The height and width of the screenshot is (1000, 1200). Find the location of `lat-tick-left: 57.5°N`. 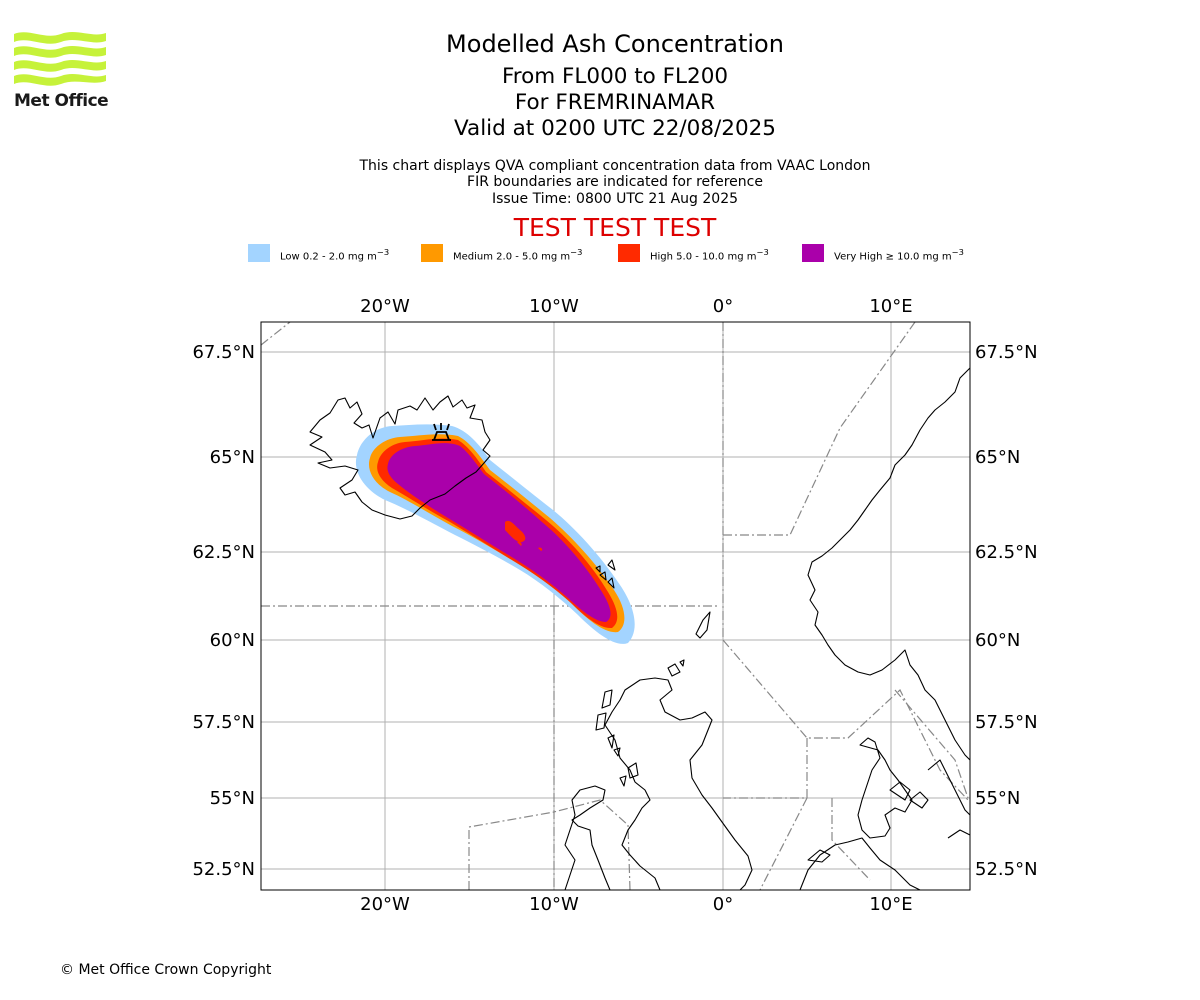

lat-tick-left: 57.5°N is located at coordinates (223, 722).